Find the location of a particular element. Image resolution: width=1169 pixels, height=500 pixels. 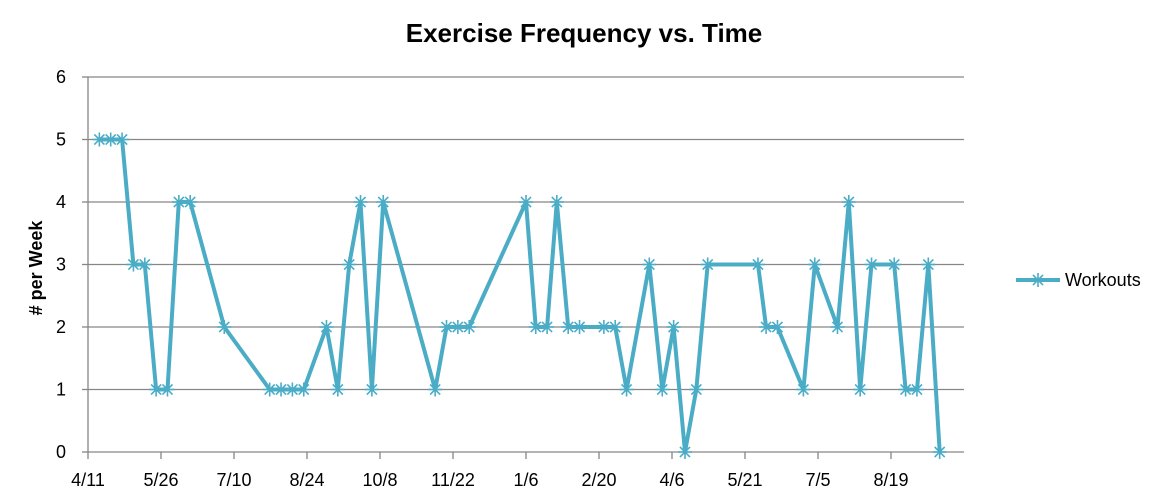

x-tick-label-6: 1/6 is located at coordinates (525, 480).